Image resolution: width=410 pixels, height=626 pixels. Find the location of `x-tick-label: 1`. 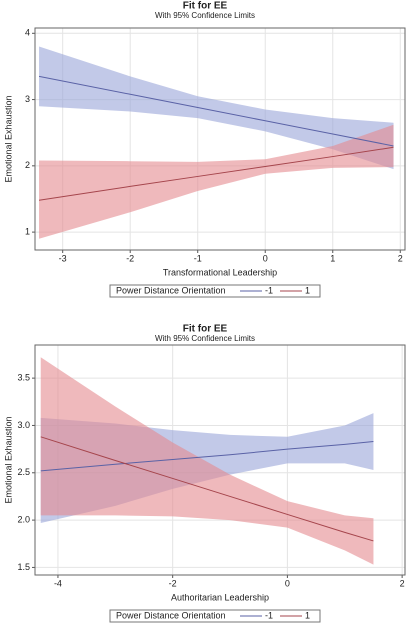

x-tick-label: 1 is located at coordinates (332, 258).